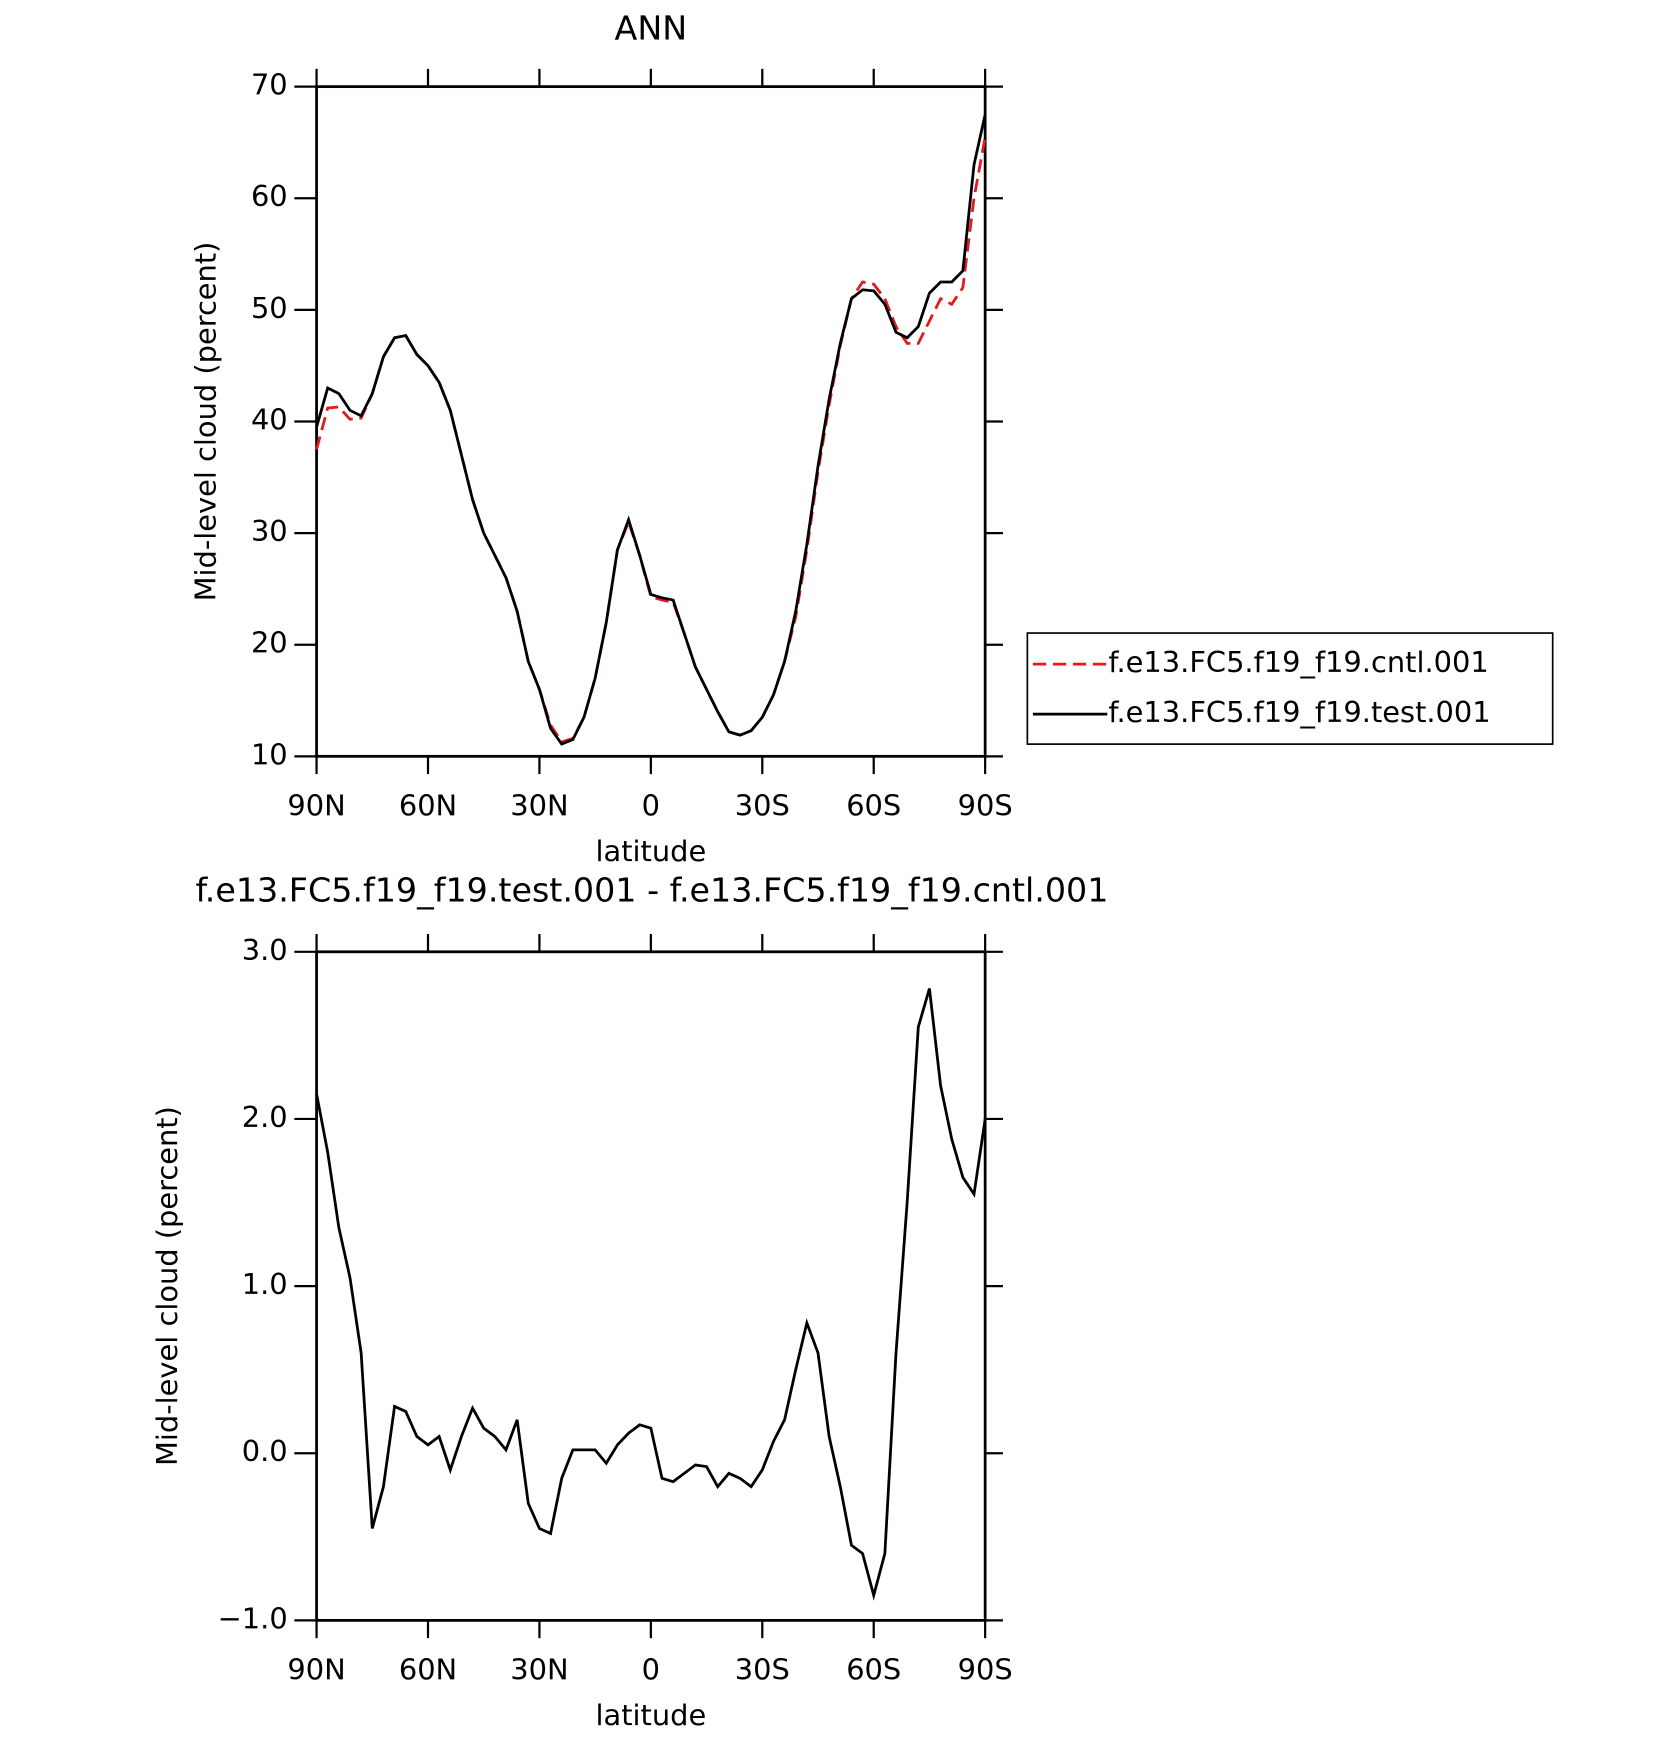 The height and width of the screenshot is (1747, 1666). Describe the element at coordinates (269, 308) in the screenshot. I see `y-tick-label: 50` at that location.